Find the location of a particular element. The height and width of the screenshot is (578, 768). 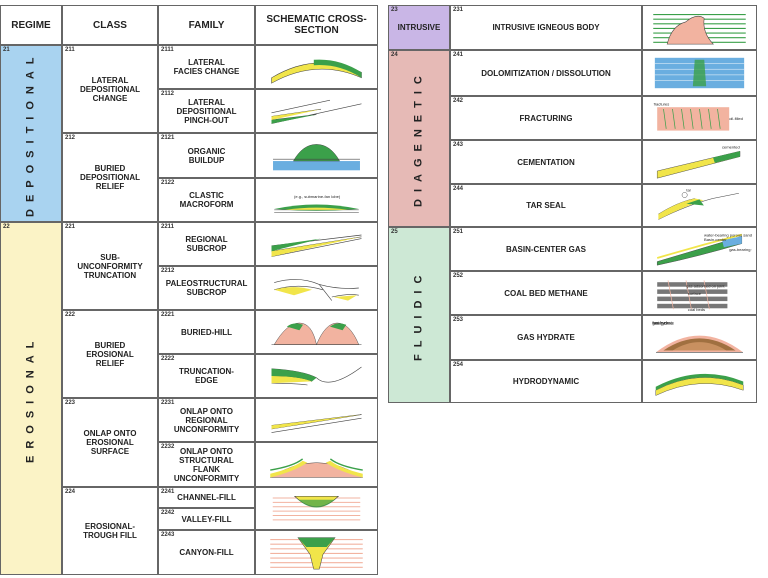

schematic-note: gas-bearing tight sand is located at coordinates (740, 249).